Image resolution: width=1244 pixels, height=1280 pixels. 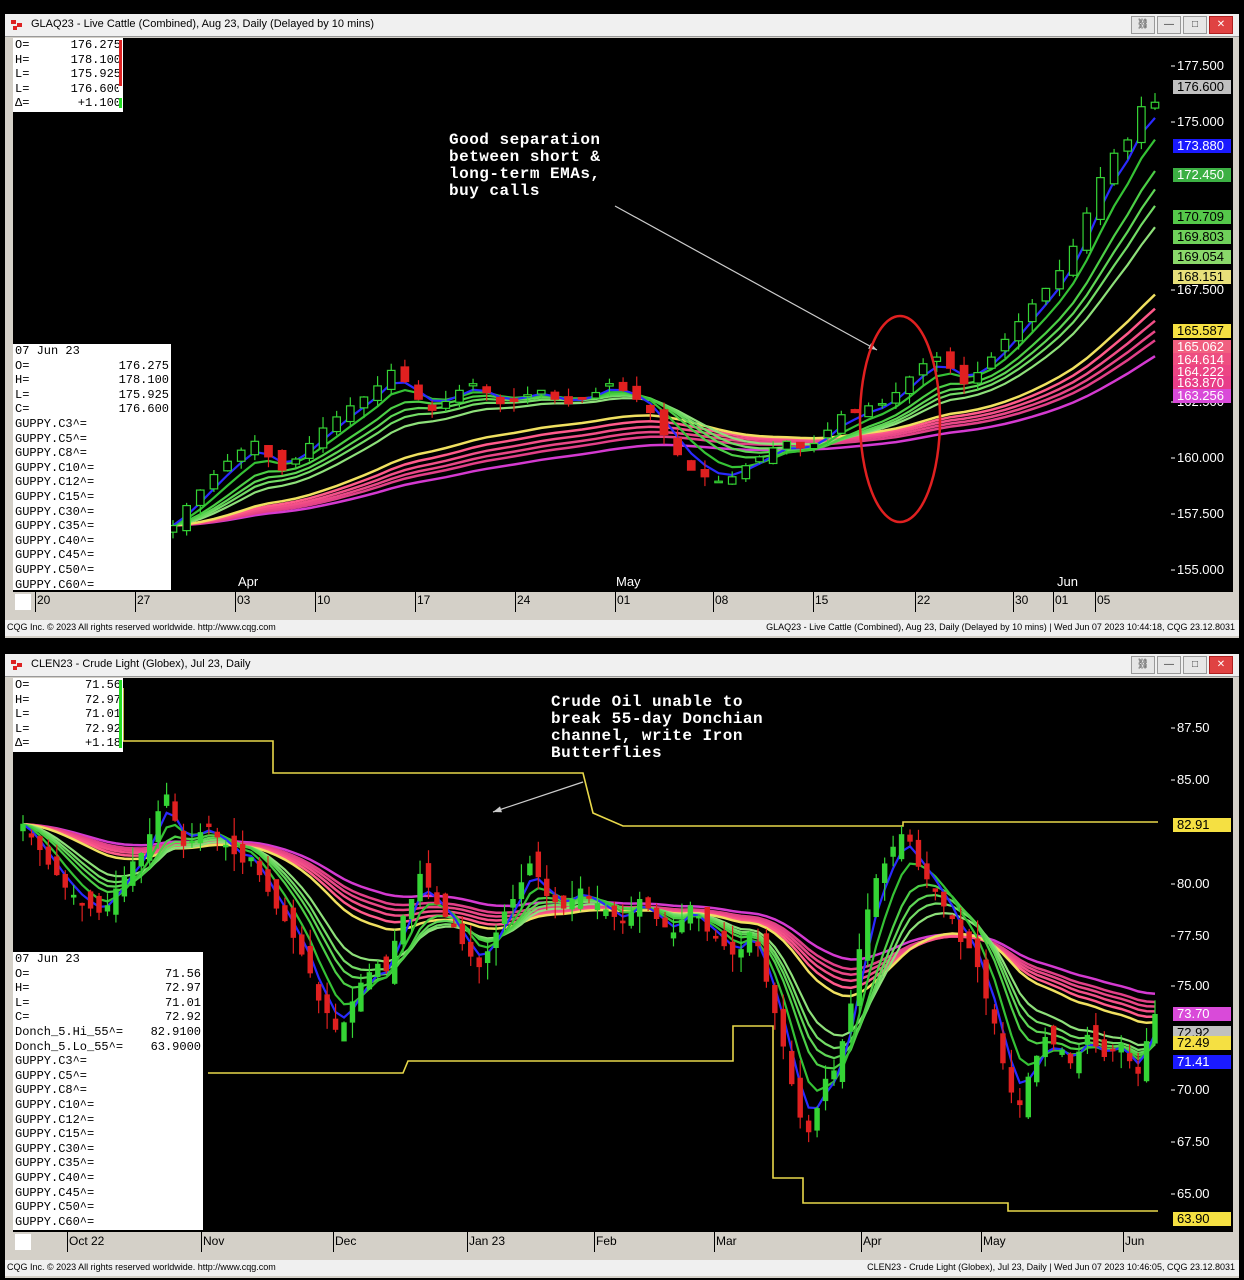 I want to click on x-month-label: Oct 22, so click(x=87, y=1241).